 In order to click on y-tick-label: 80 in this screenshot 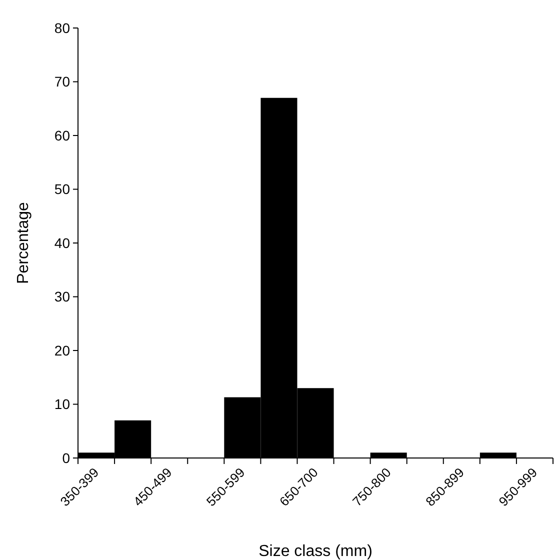, I will do `click(62, 28)`.